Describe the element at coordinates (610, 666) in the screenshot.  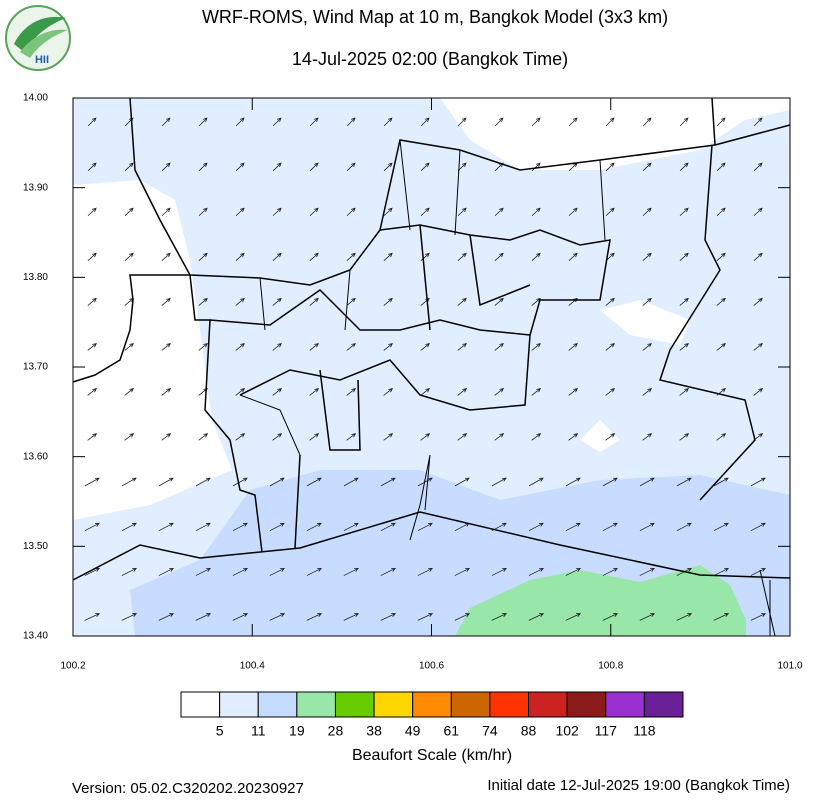
I see `x-tick-label: 100.8` at that location.